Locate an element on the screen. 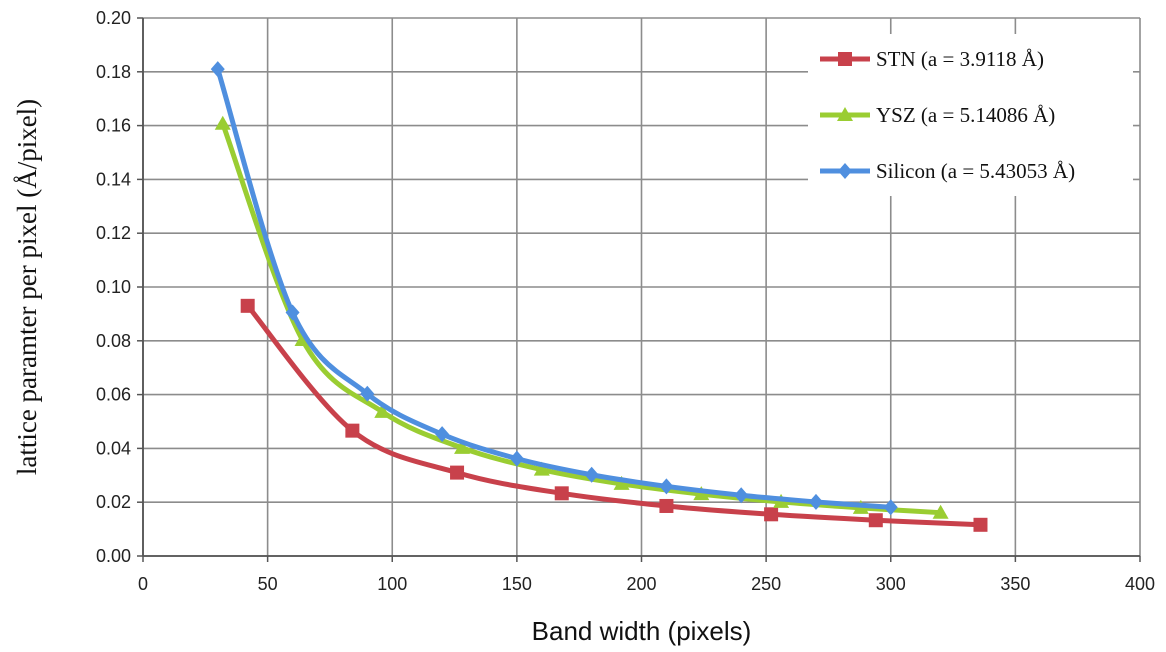 The width and height of the screenshot is (1166, 652). x-tick-label: 350 is located at coordinates (1015, 584).